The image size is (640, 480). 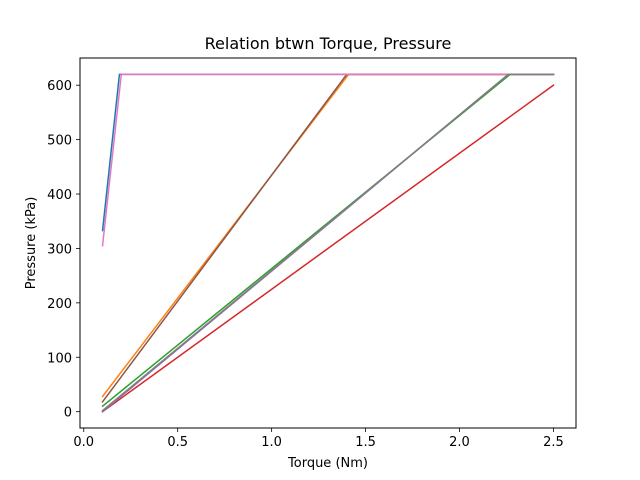 What do you see at coordinates (83, 442) in the screenshot?
I see `x-tick-label: 0.0` at bounding box center [83, 442].